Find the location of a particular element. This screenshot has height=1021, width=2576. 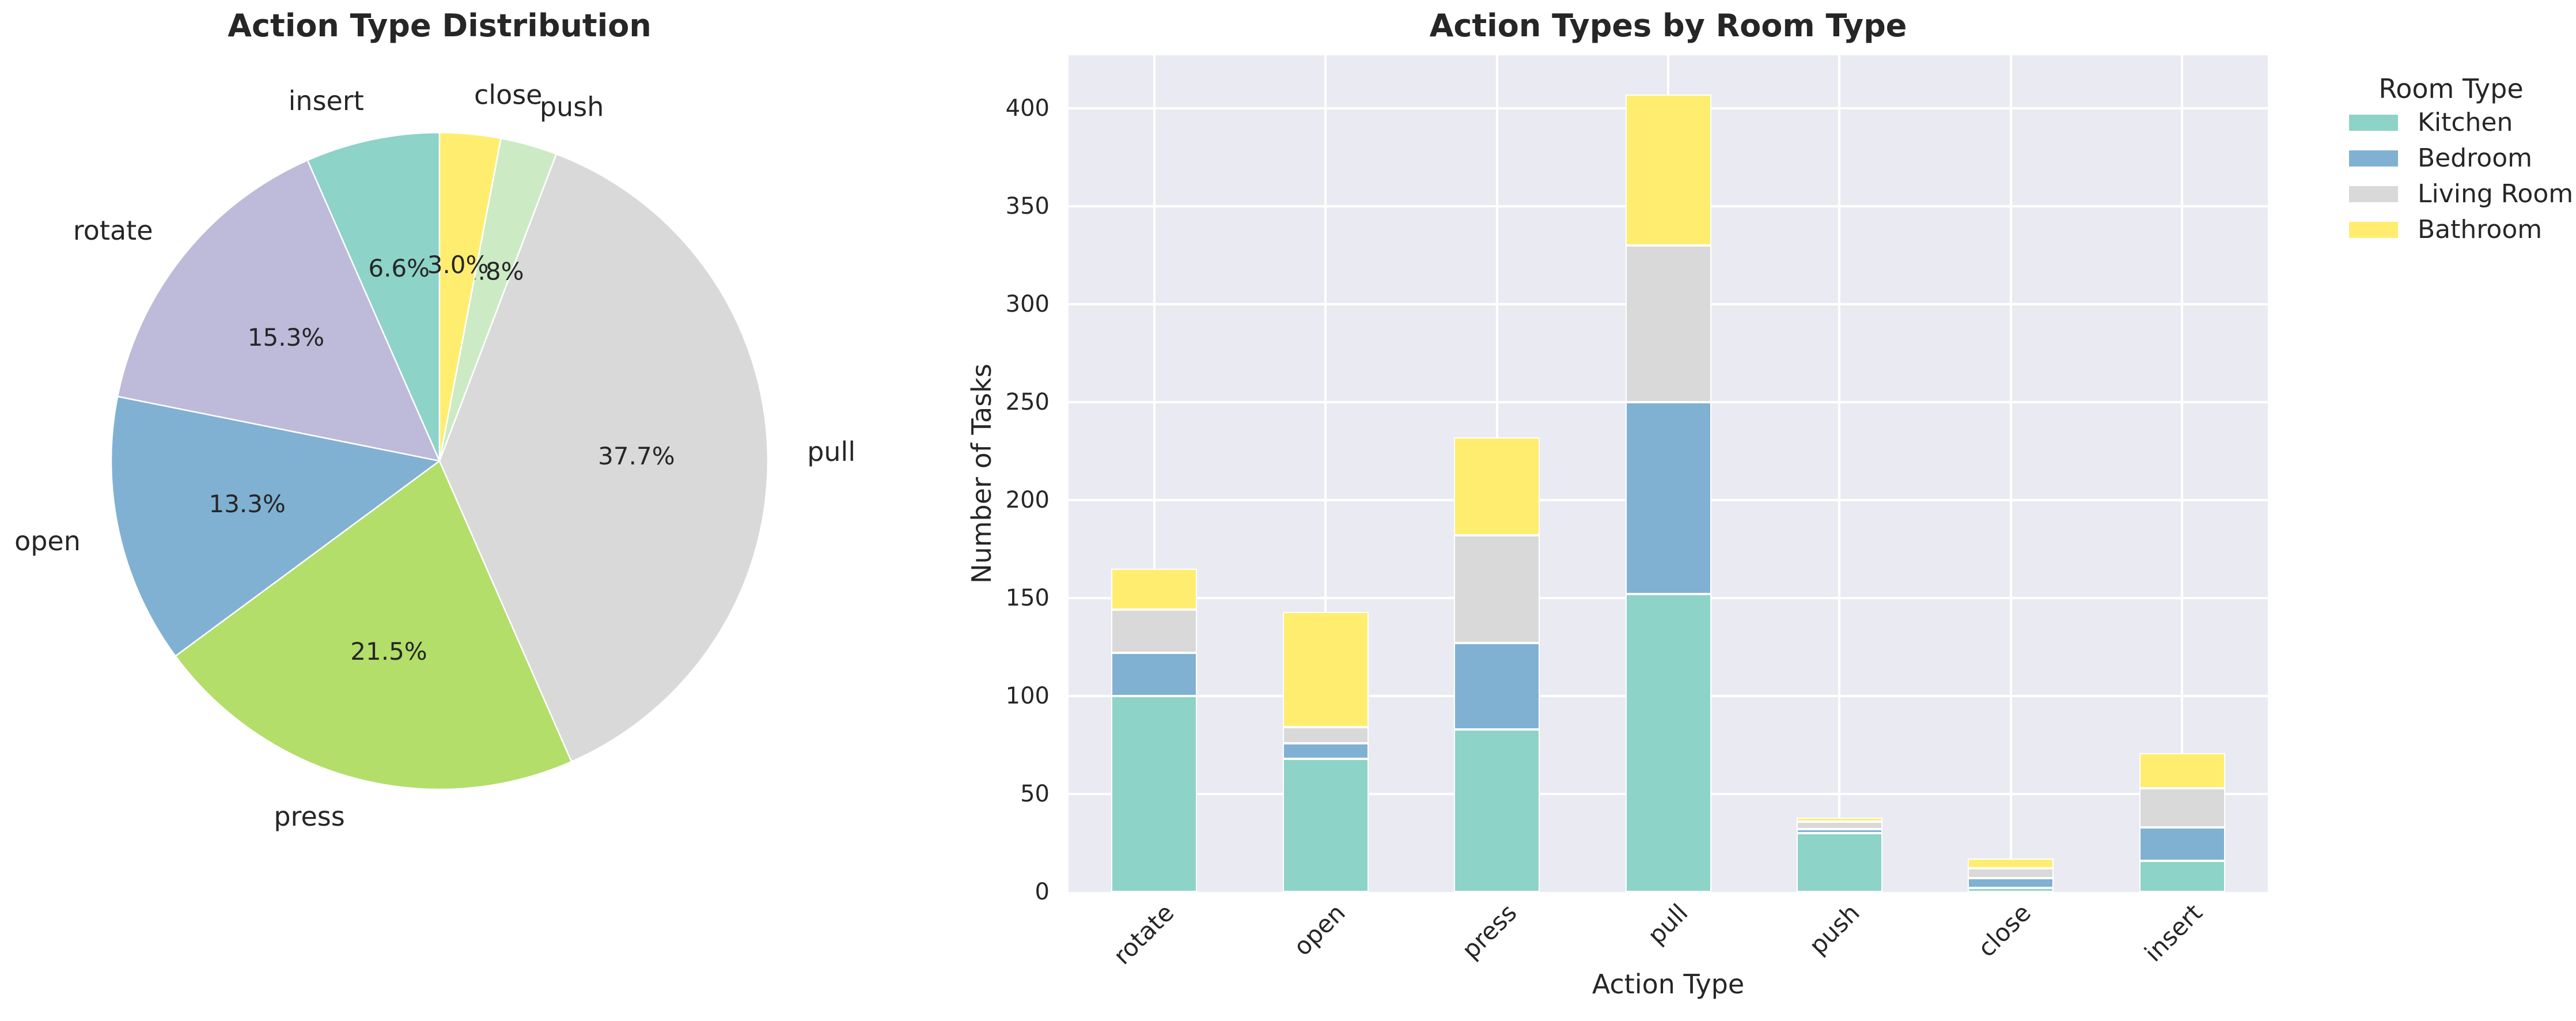

bar-press-bedroom is located at coordinates (1497, 686).